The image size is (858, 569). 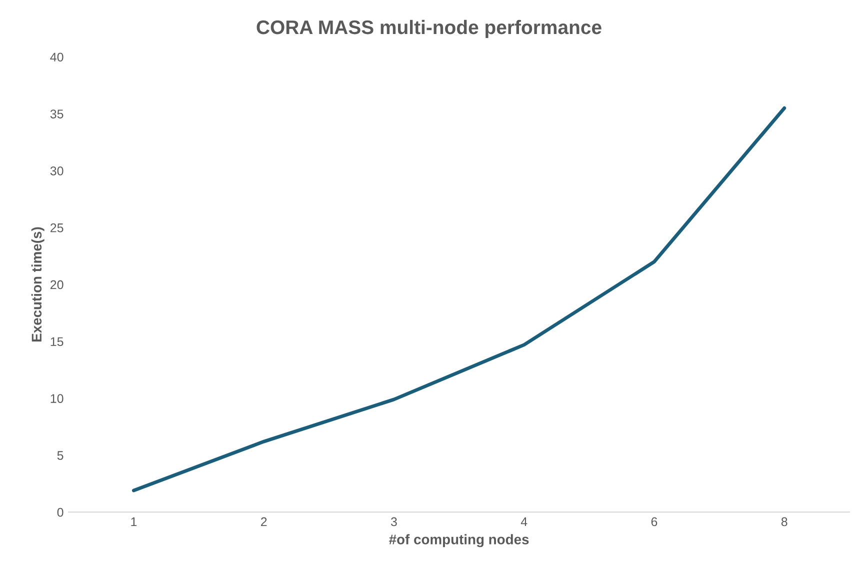 What do you see at coordinates (57, 227) in the screenshot?
I see `y-tick-label: 25` at bounding box center [57, 227].